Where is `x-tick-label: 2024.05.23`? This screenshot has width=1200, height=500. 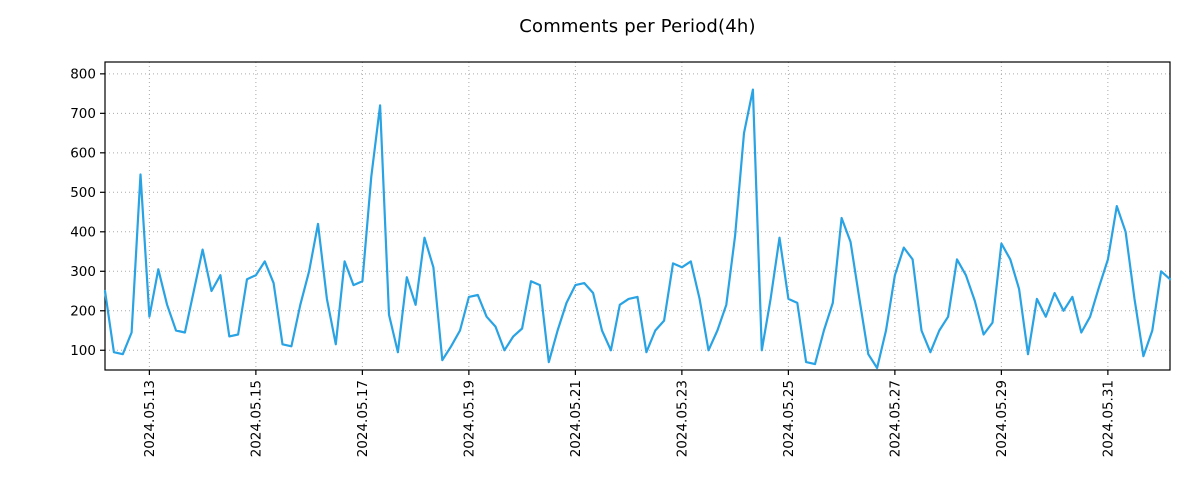 x-tick-label: 2024.05.23 is located at coordinates (682, 418).